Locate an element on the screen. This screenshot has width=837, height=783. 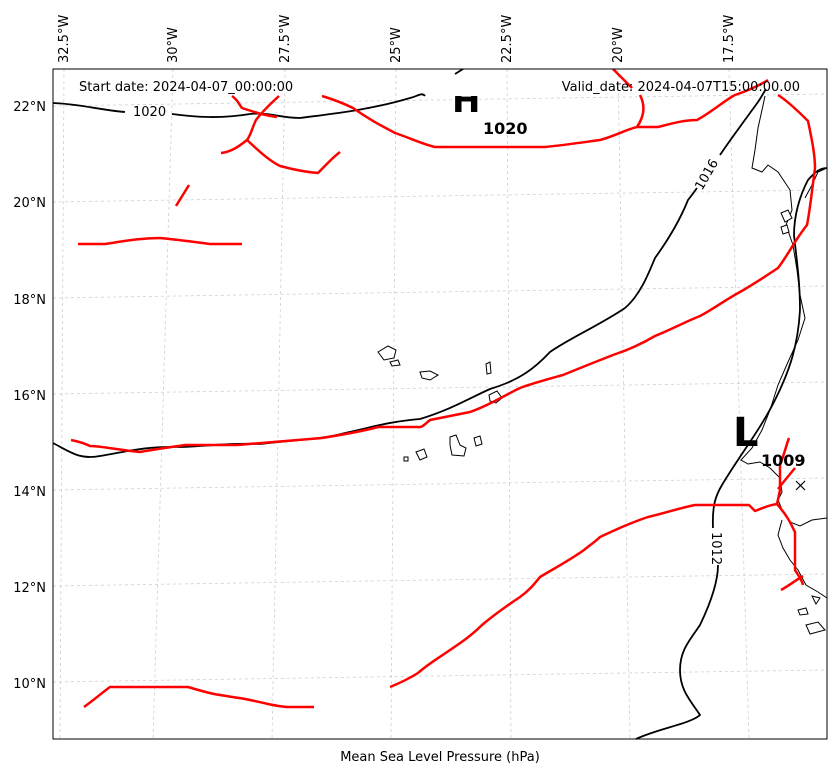
isobar-1020-north is located at coordinates (459, 71).